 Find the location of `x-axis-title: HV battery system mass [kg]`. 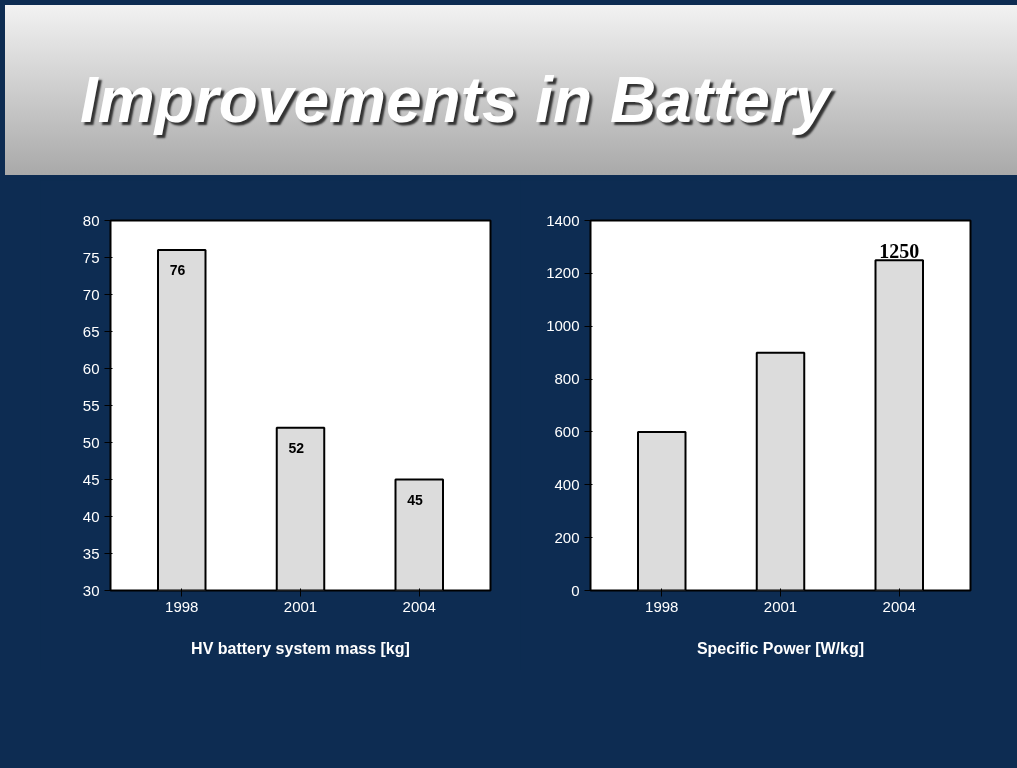

x-axis-title: HV battery system mass [kg] is located at coordinates (300, 648).